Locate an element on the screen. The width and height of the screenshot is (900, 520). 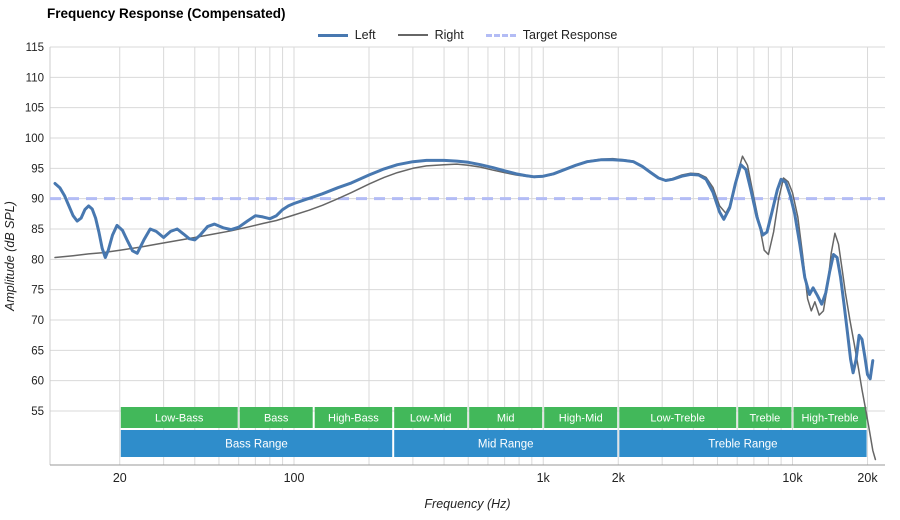
legend-label-target: Target Response is located at coordinates (570, 35).